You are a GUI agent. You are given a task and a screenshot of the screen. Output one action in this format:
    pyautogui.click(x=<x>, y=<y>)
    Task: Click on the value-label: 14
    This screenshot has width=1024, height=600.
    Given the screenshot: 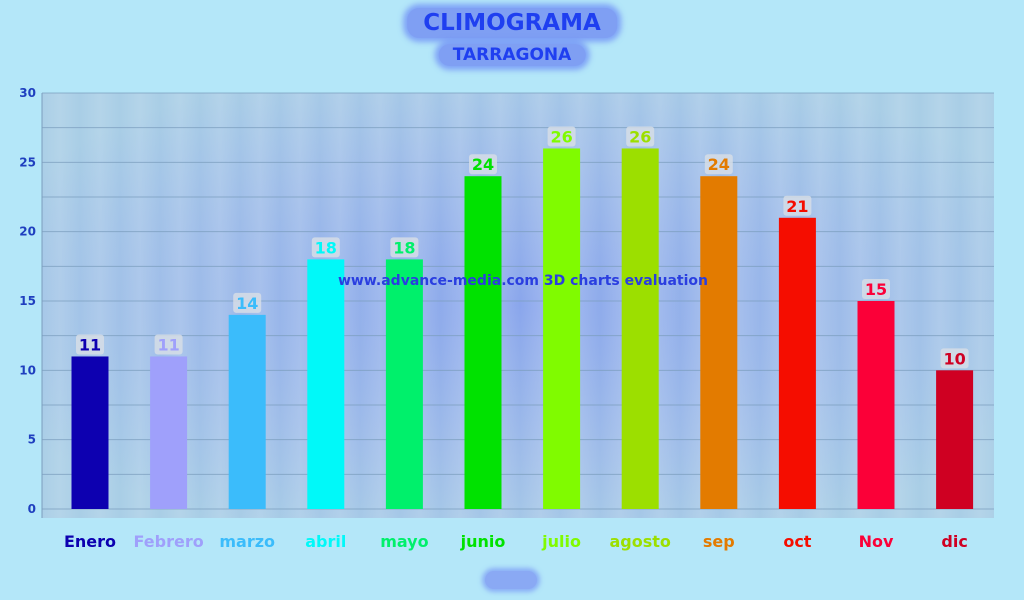 What is the action you would take?
    pyautogui.click(x=247, y=303)
    